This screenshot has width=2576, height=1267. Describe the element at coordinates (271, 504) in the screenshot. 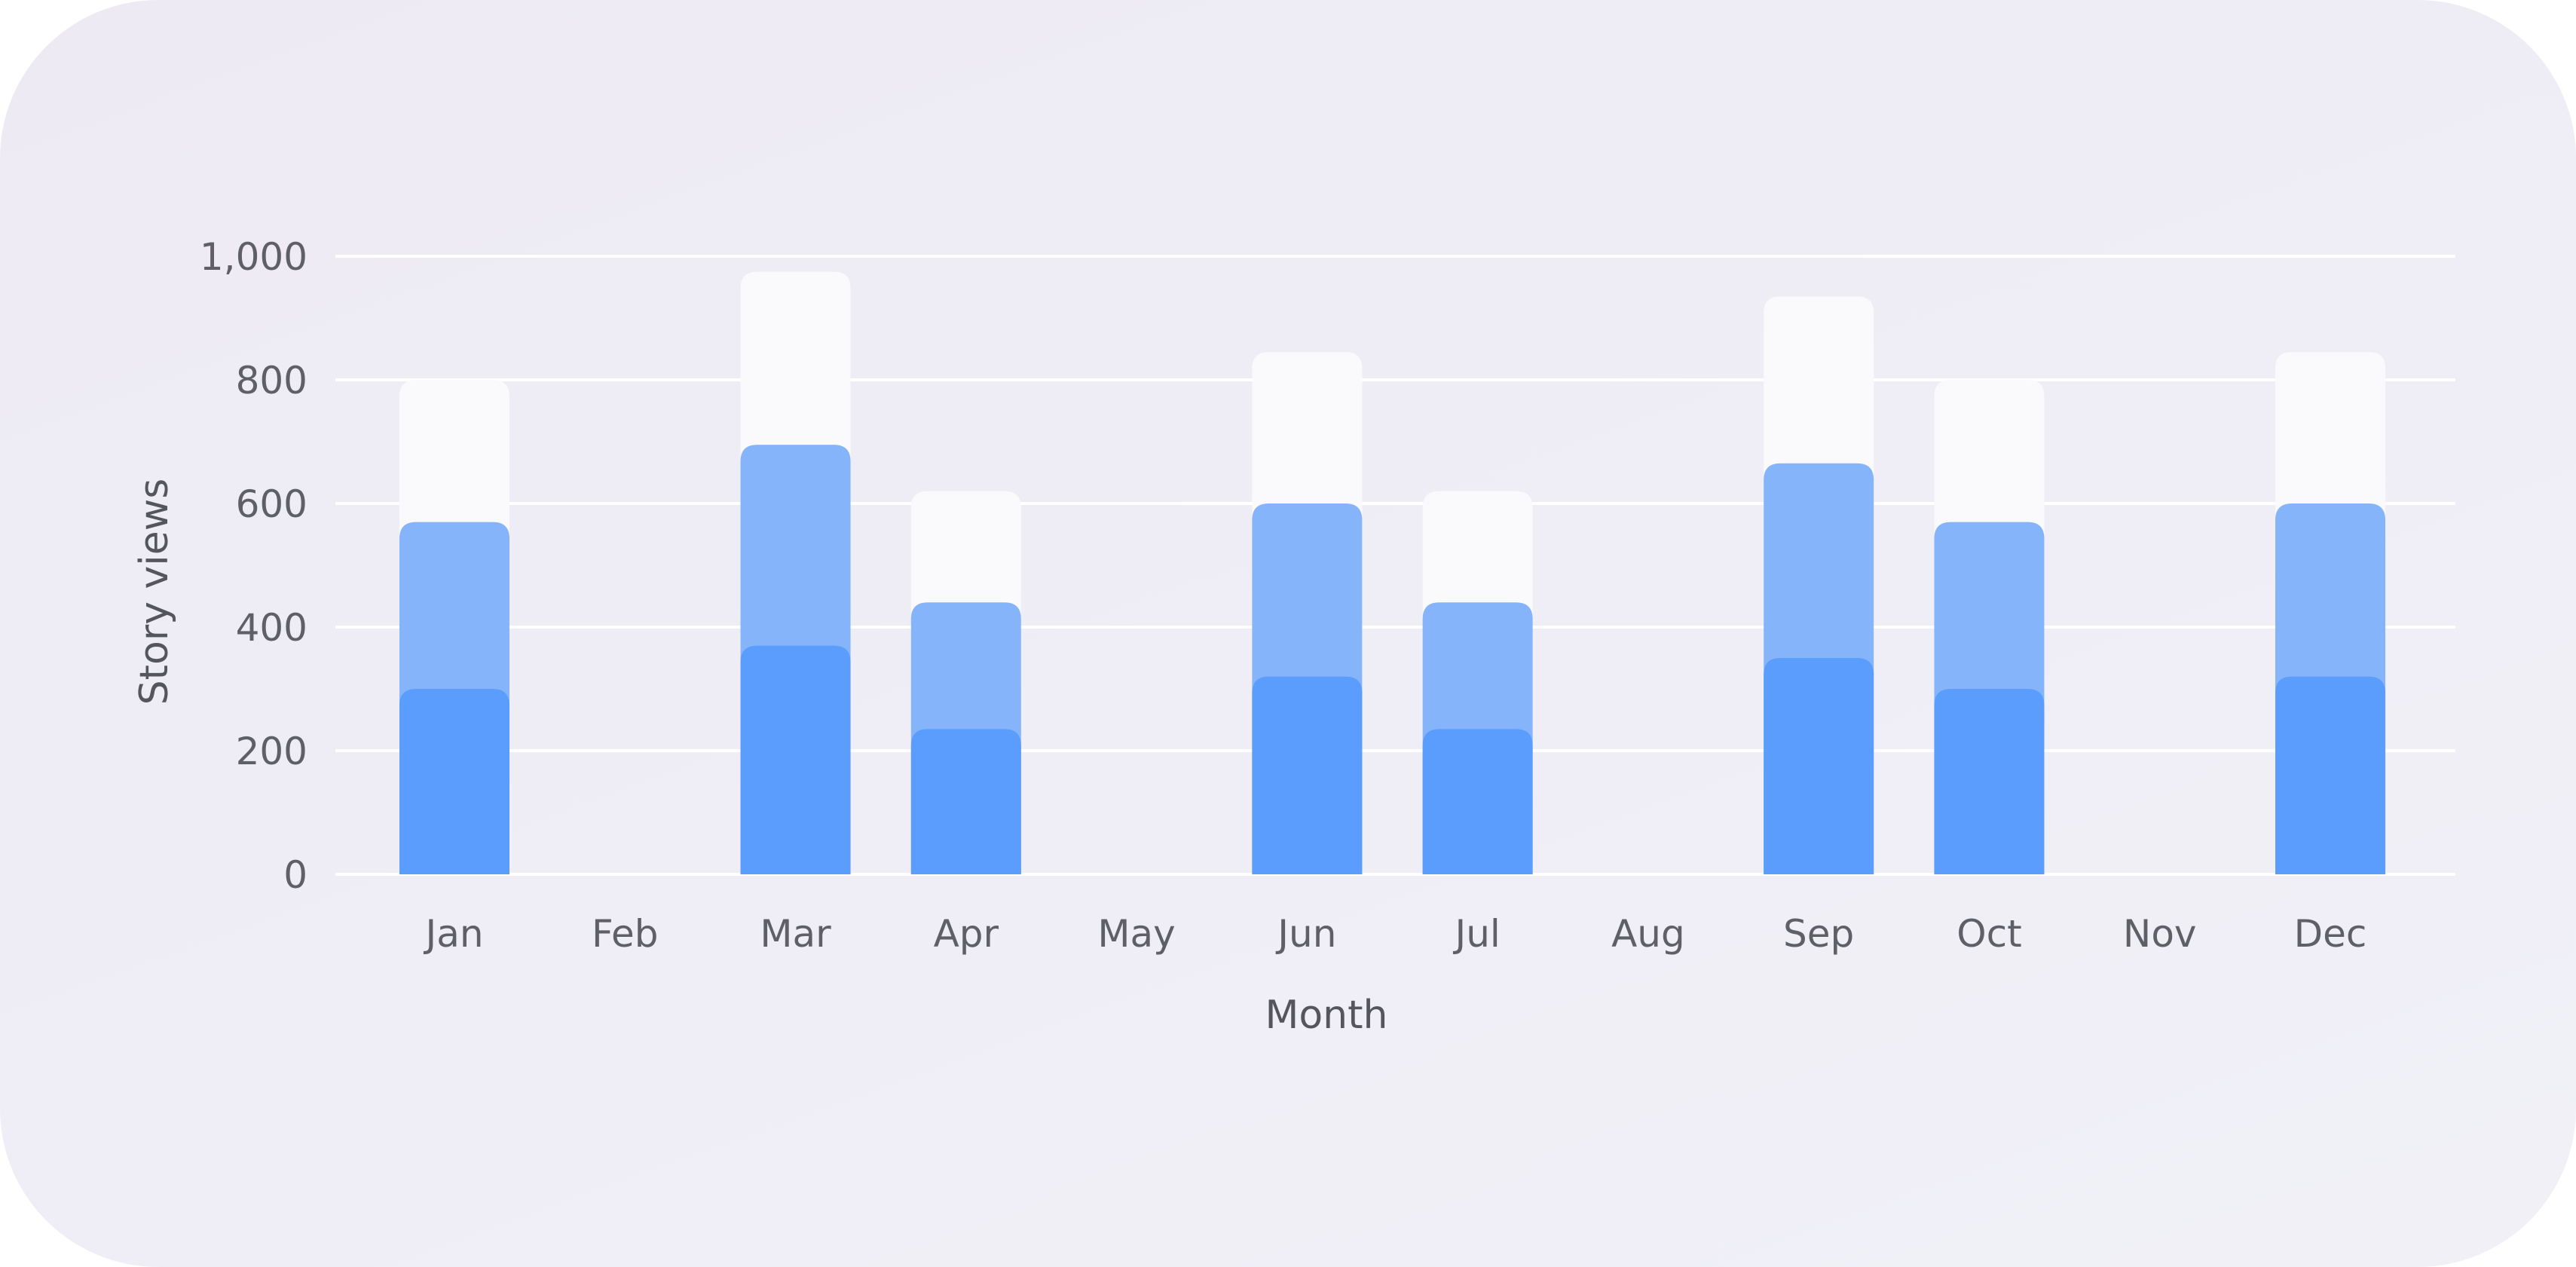

I see `y-tick-label: 600` at that location.